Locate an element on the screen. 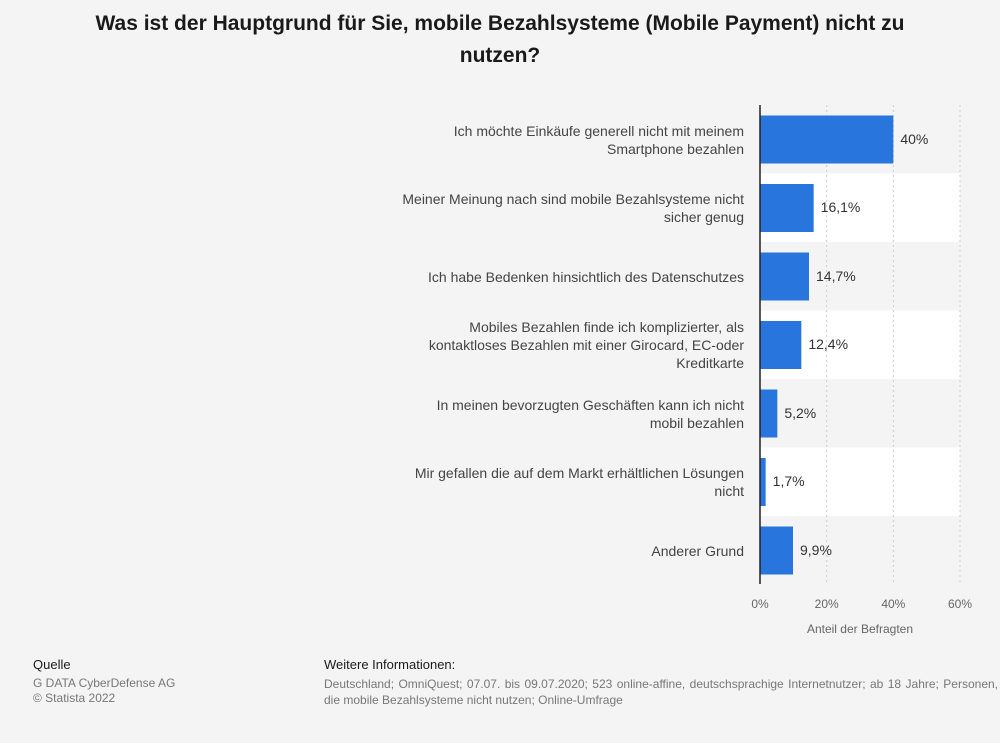 The width and height of the screenshot is (1000, 743). source-line-copyright: © Statista 2022 is located at coordinates (74, 698).